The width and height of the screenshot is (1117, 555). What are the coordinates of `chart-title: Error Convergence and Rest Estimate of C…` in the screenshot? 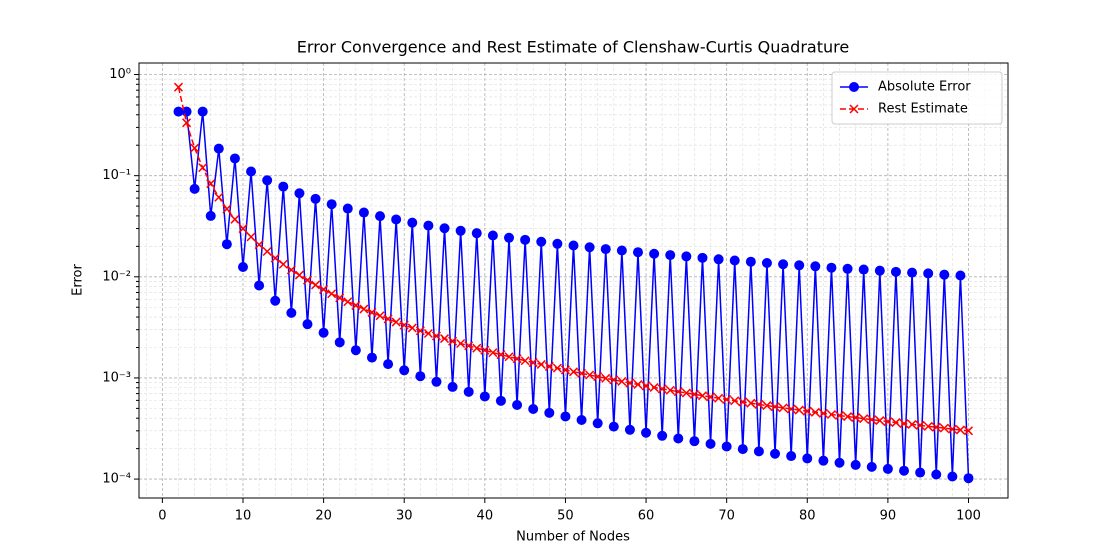 It's located at (573, 47).